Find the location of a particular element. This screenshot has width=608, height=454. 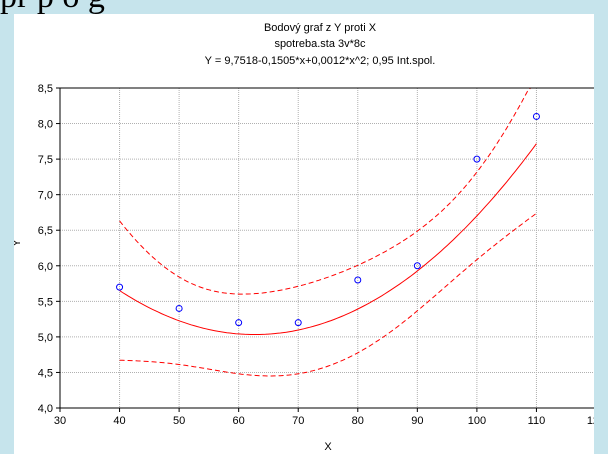

y-tick-label: 7,5 is located at coordinates (45, 160).